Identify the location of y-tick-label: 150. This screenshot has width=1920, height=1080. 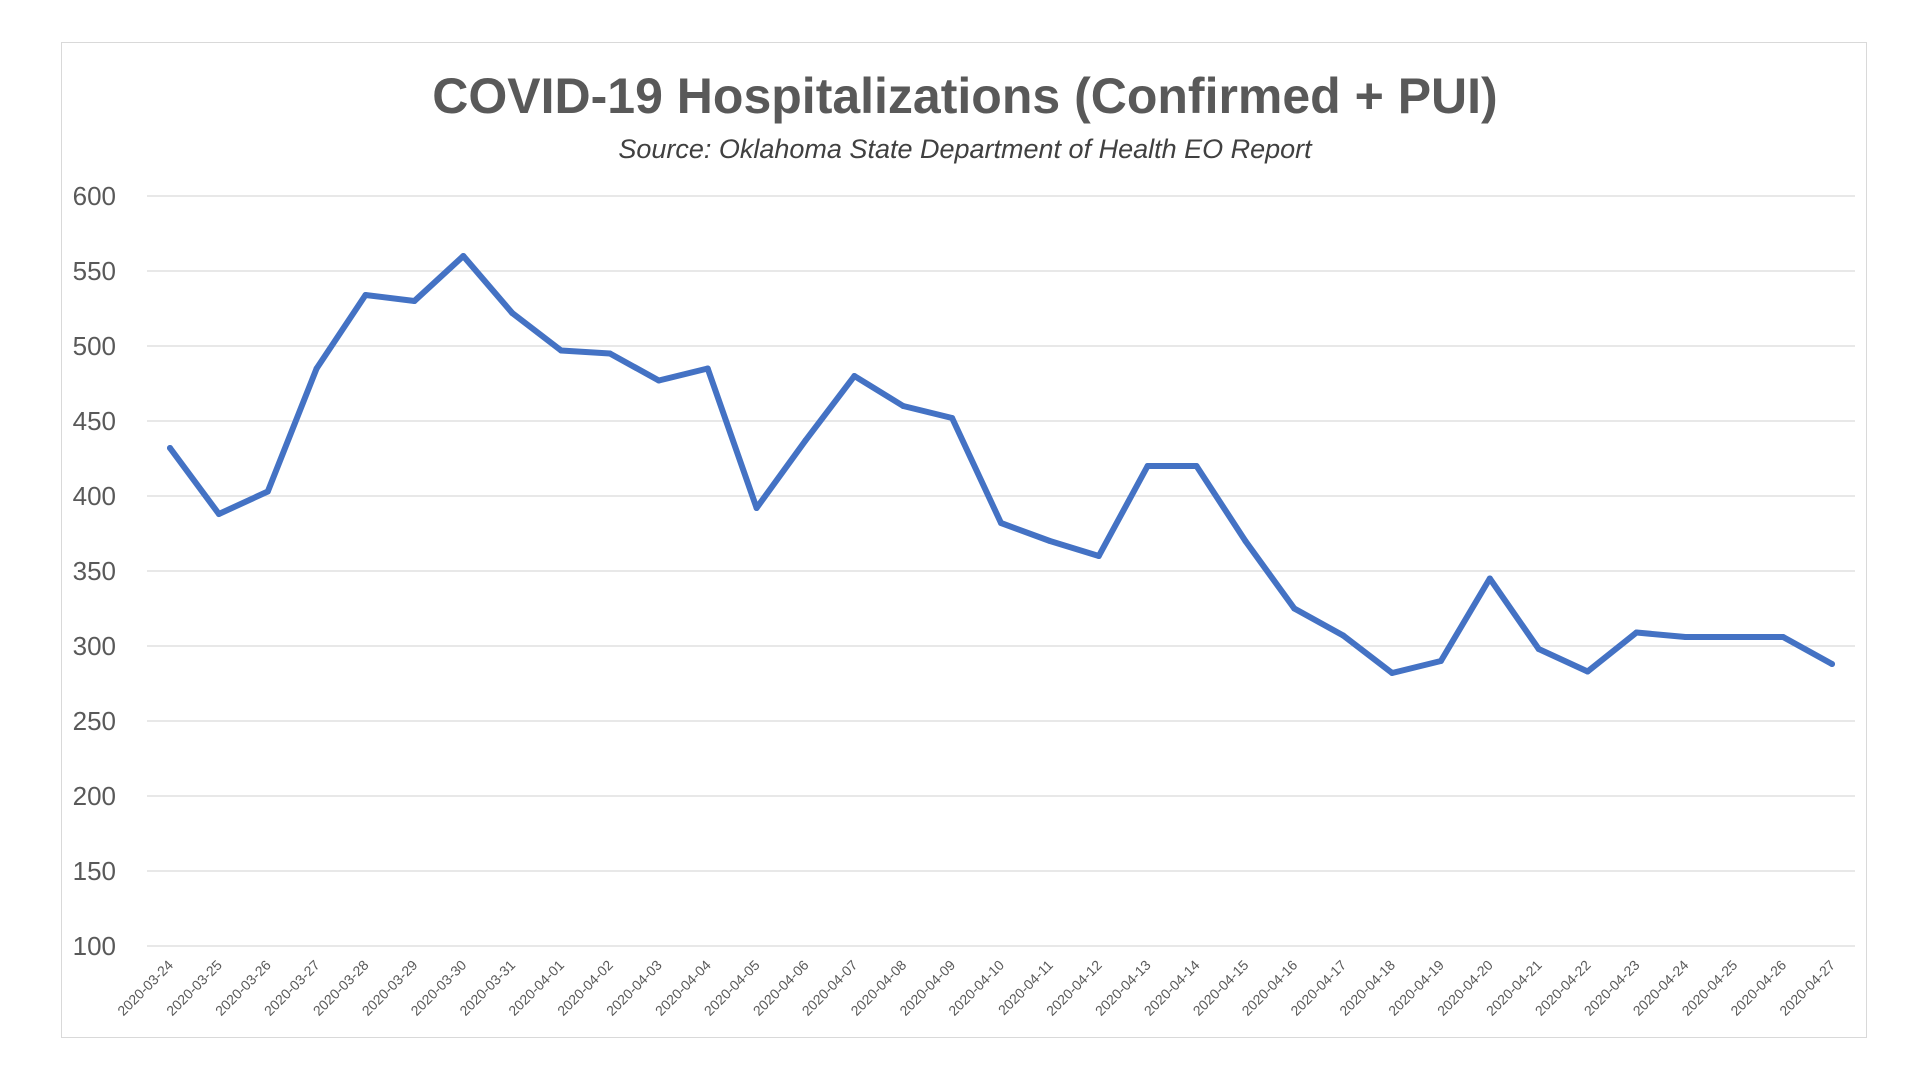
(94, 871).